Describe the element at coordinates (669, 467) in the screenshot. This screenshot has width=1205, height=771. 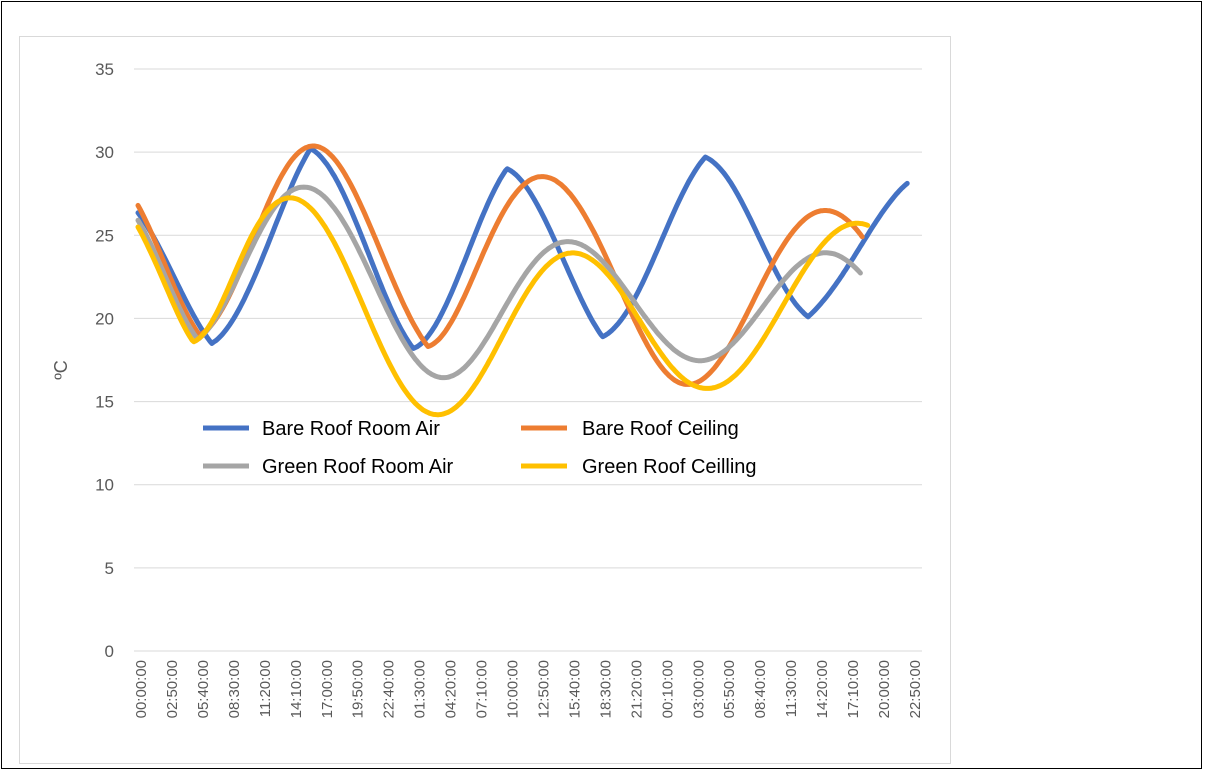
I see `legend-label: Green Roof Ceilling` at that location.